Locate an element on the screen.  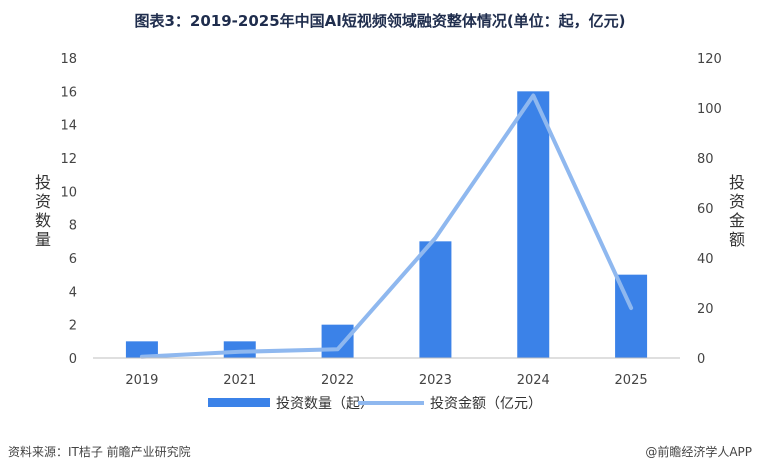
y-left-tick-0: 0 is located at coordinates (73, 359).